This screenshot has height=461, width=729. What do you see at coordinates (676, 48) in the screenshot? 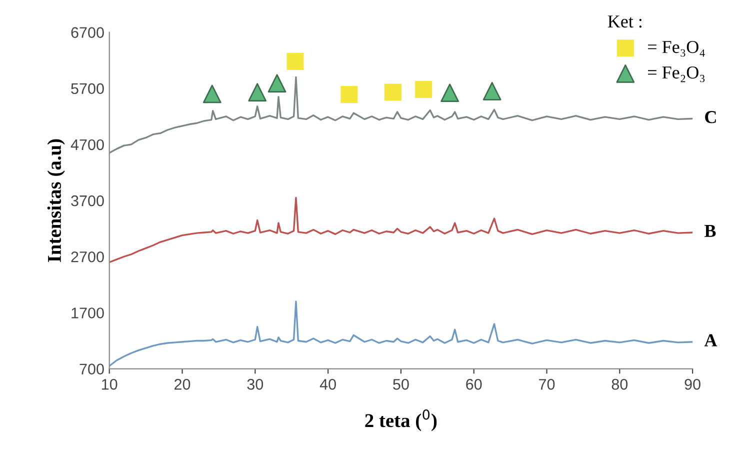
I see `legend-label: = Fe₃O₄` at bounding box center [676, 48].